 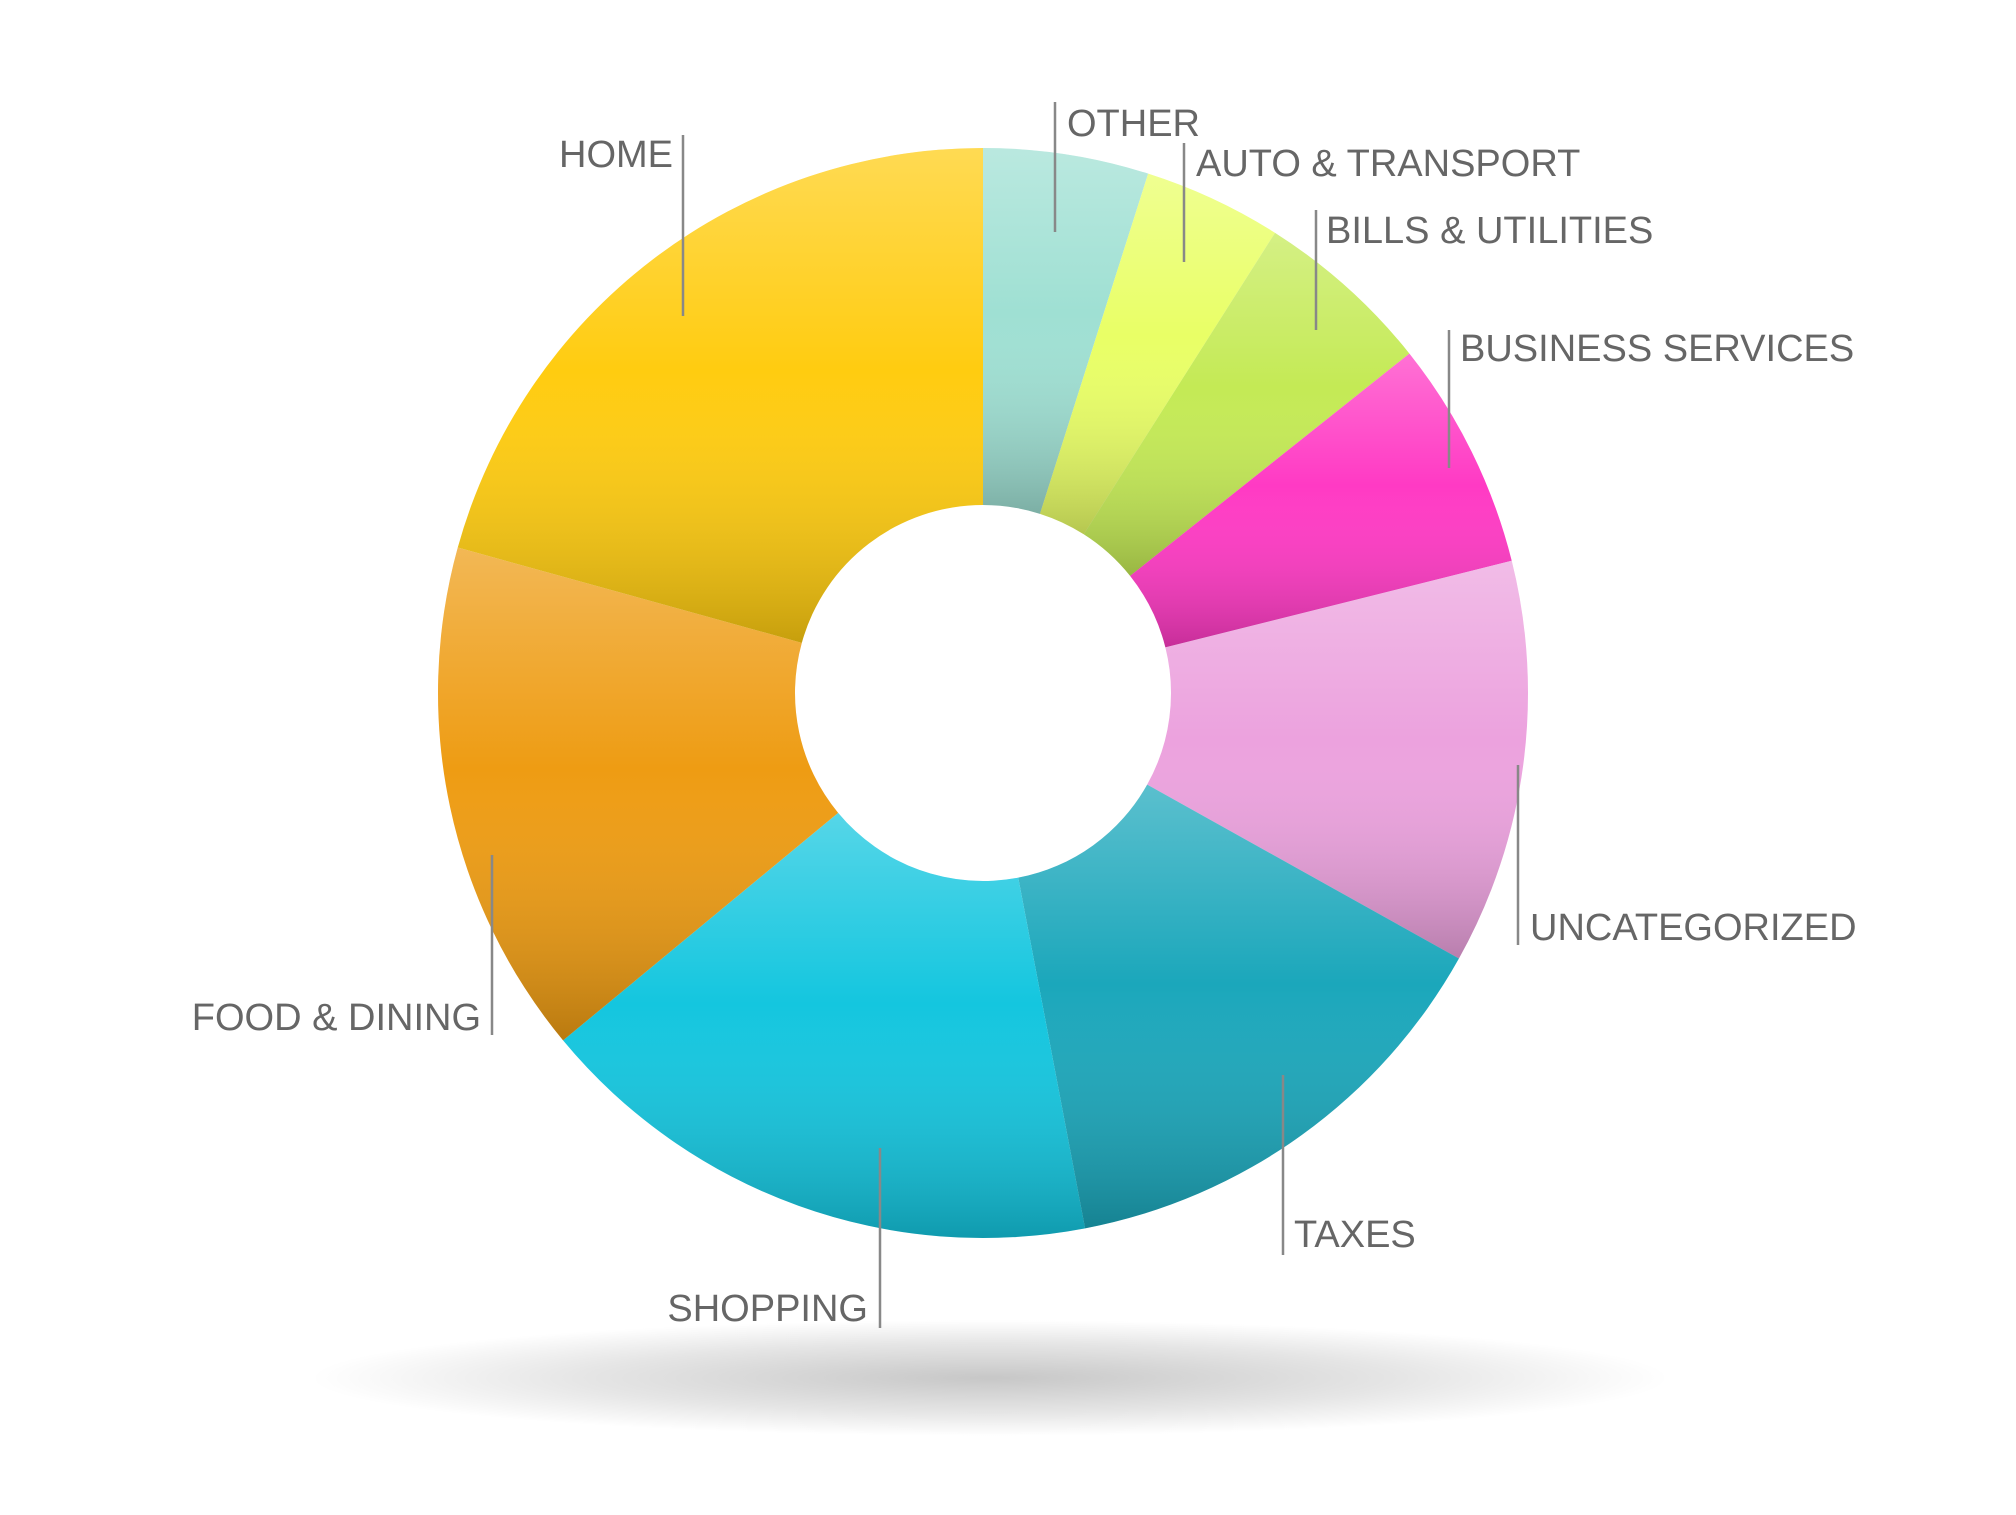 I want to click on slice-label-taxes: TAXES, so click(x=1355, y=1235).